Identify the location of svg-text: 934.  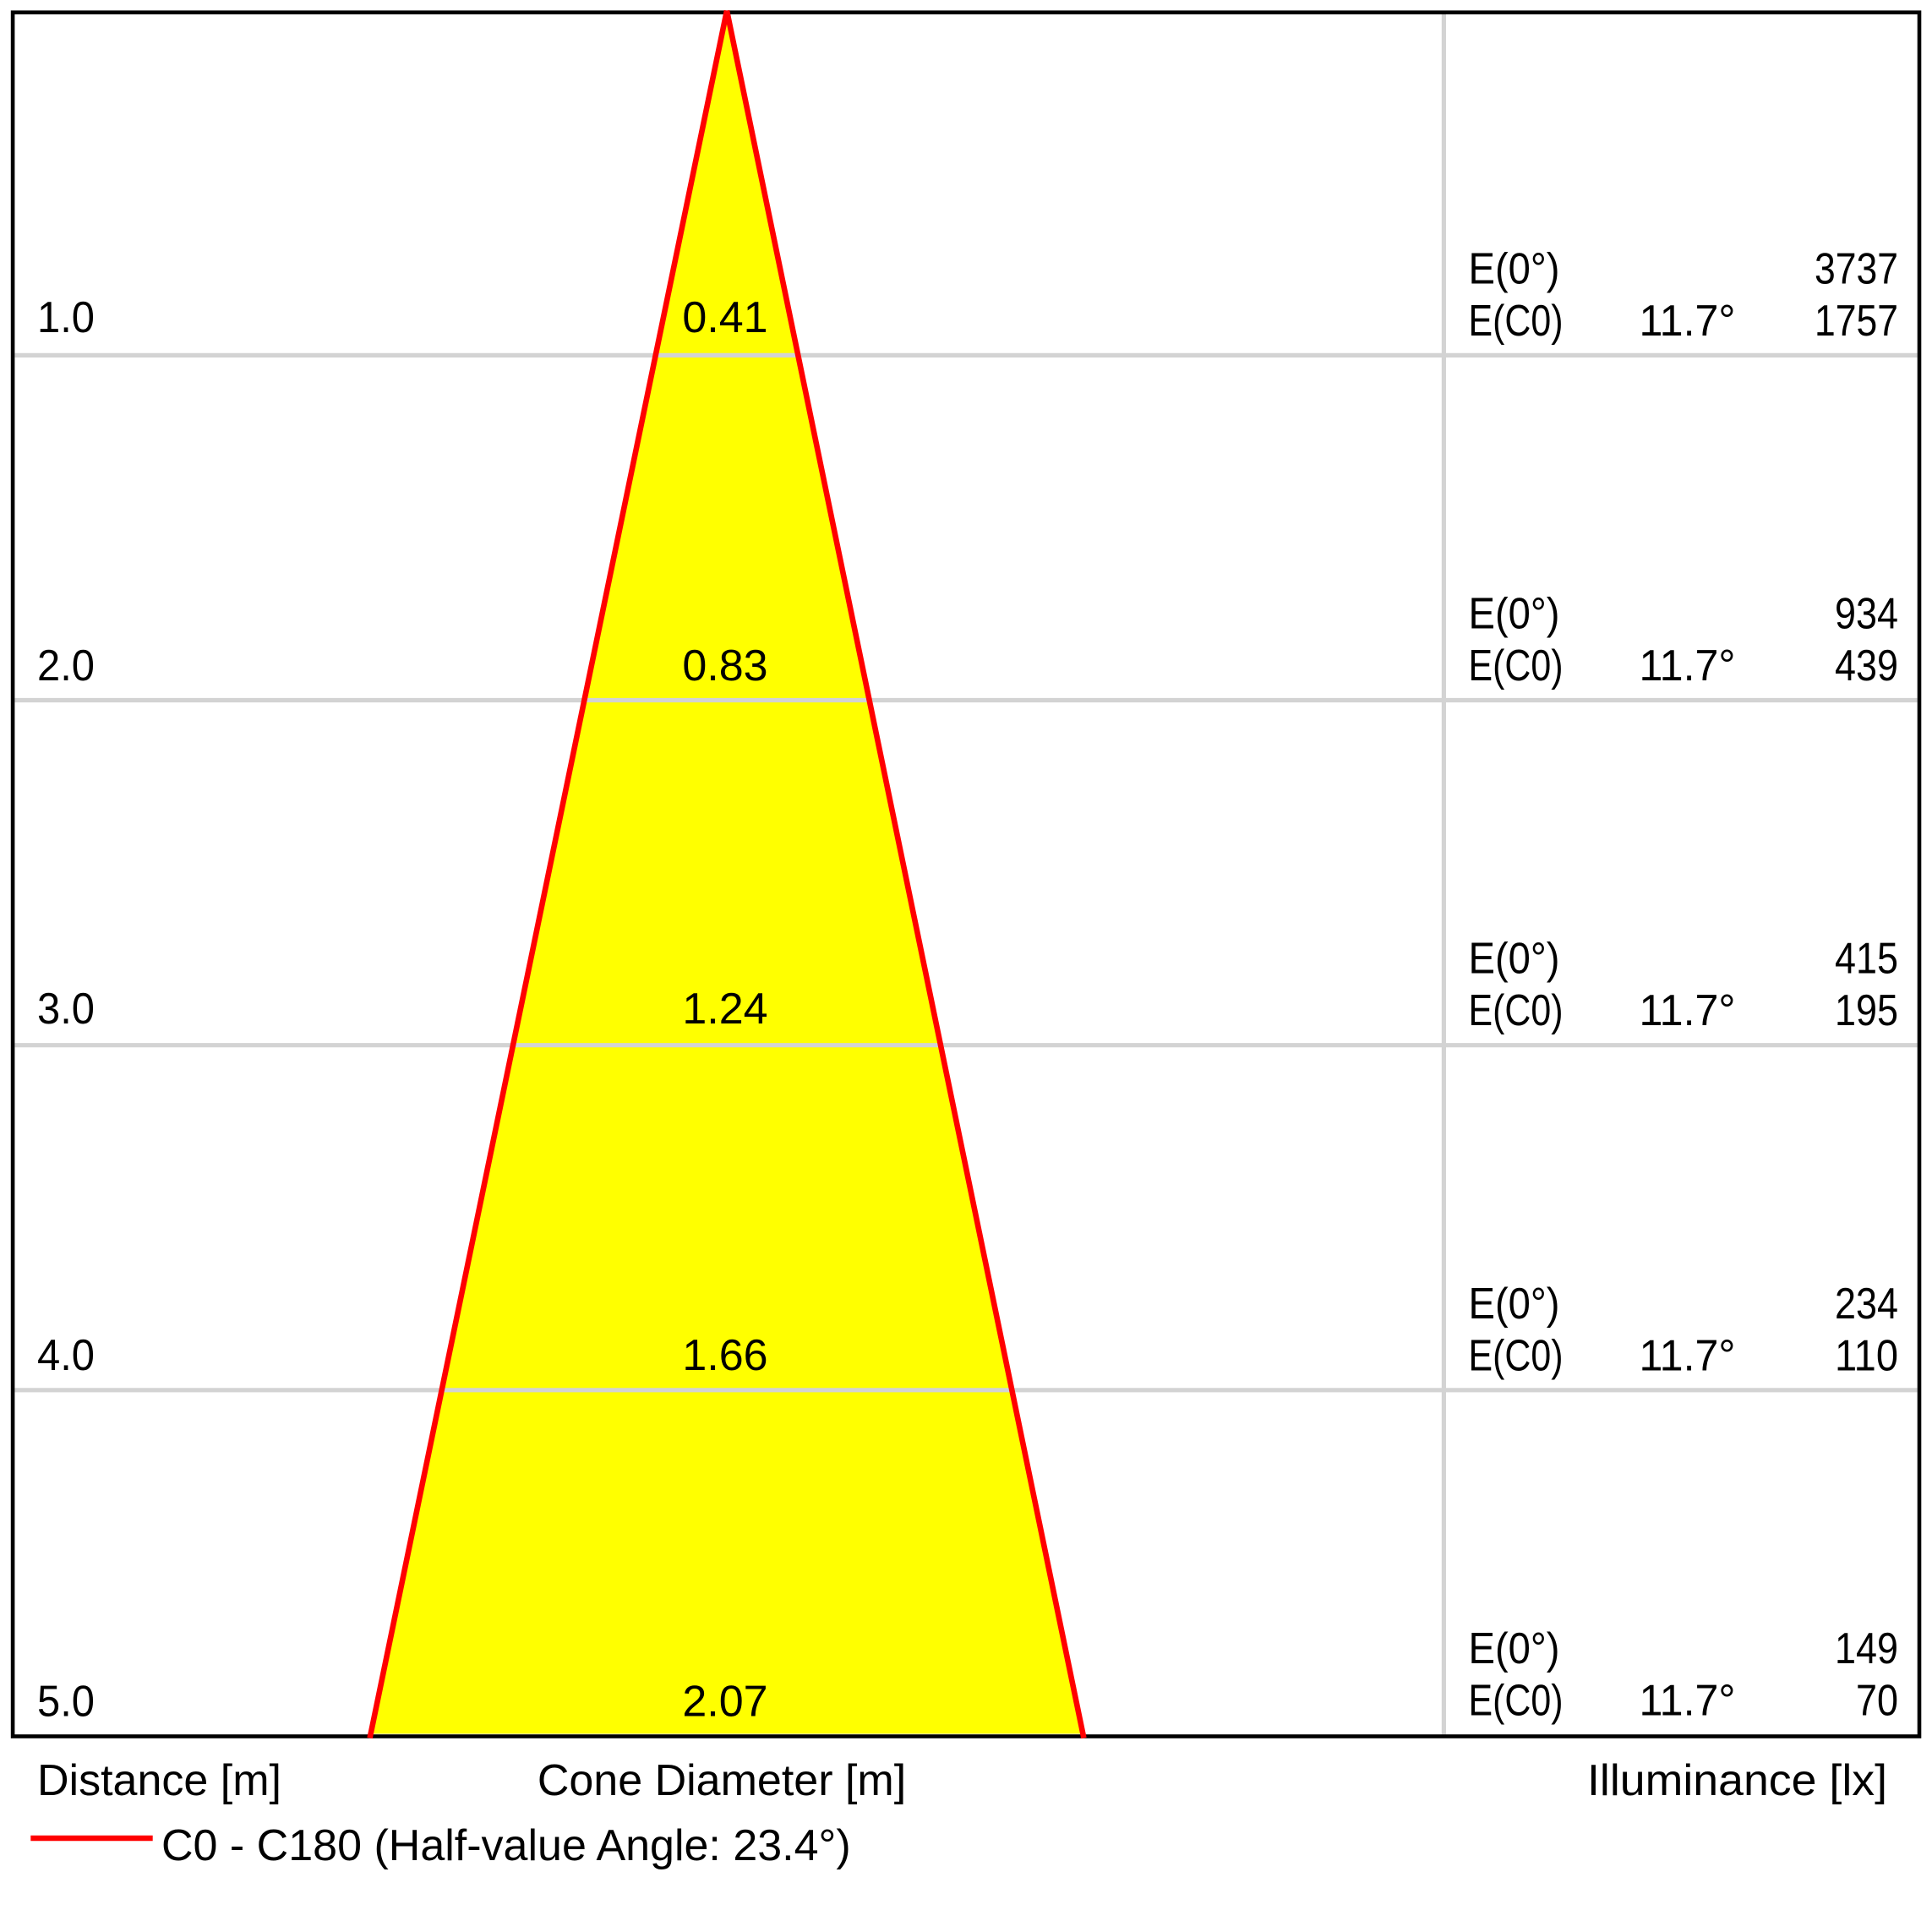
(1866, 614).